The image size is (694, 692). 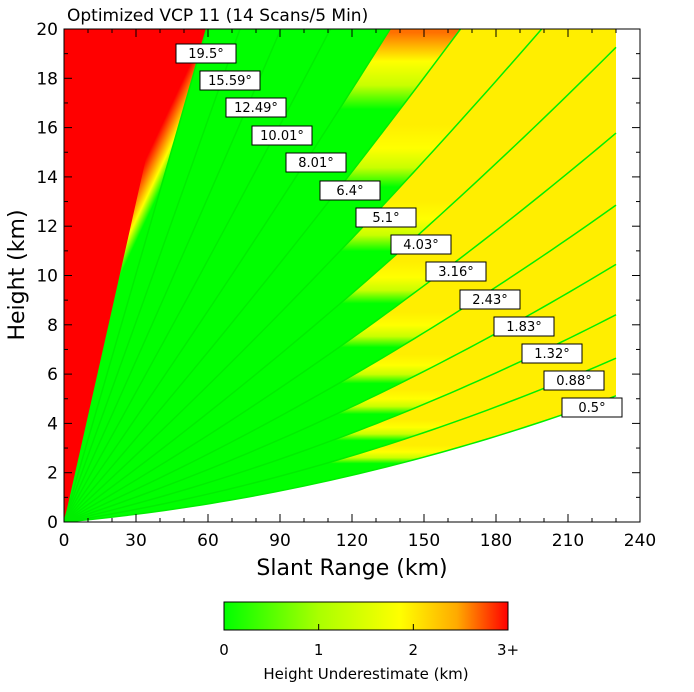 What do you see at coordinates (366, 616) in the screenshot?
I see `colorbar` at bounding box center [366, 616].